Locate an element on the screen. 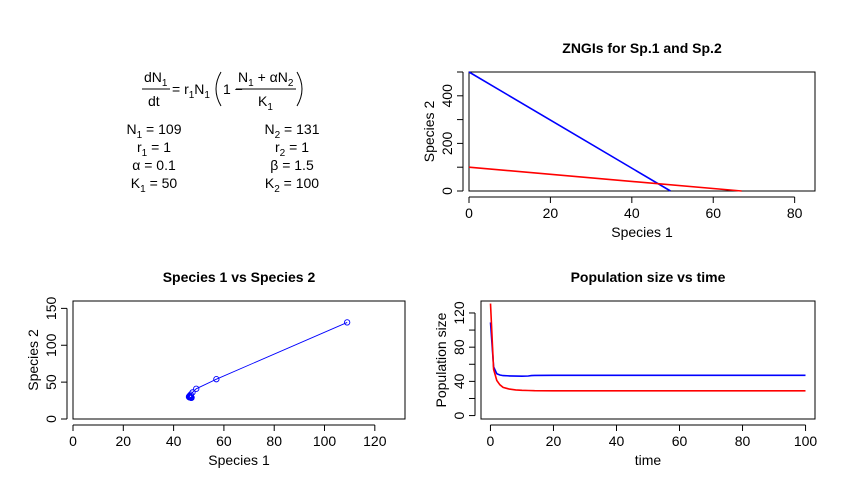 This screenshot has height=504, width=864. phase-x-tick-label: 120 is located at coordinates (375, 441).